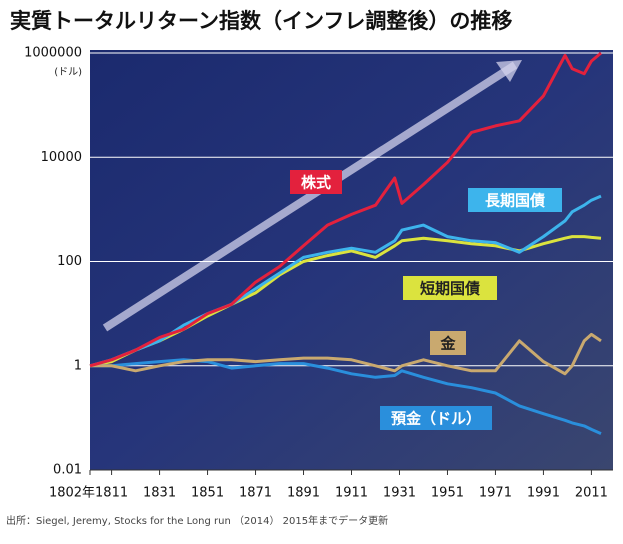 This screenshot has height=544, width=623. What do you see at coordinates (351, 493) in the screenshot?
I see `x-tick-label: 1911` at bounding box center [351, 493].